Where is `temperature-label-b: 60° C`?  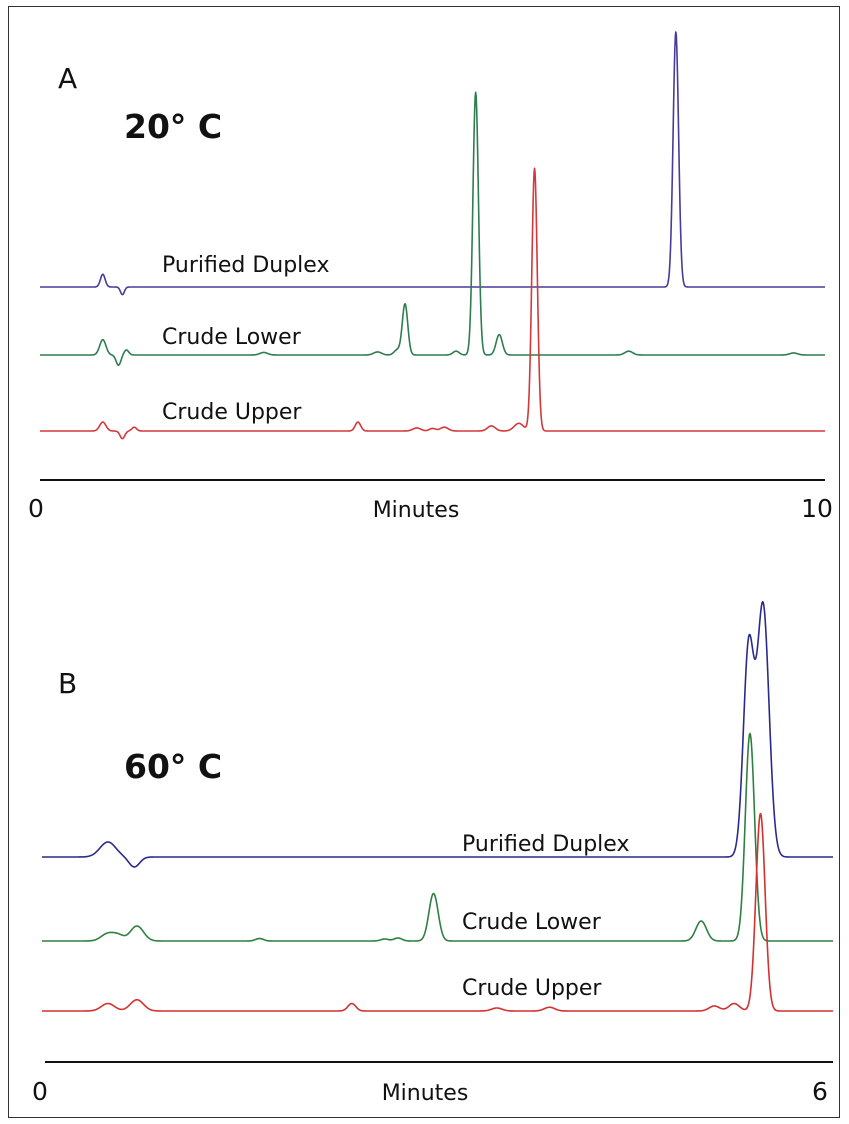
temperature-label-b: 60° C is located at coordinates (173, 766).